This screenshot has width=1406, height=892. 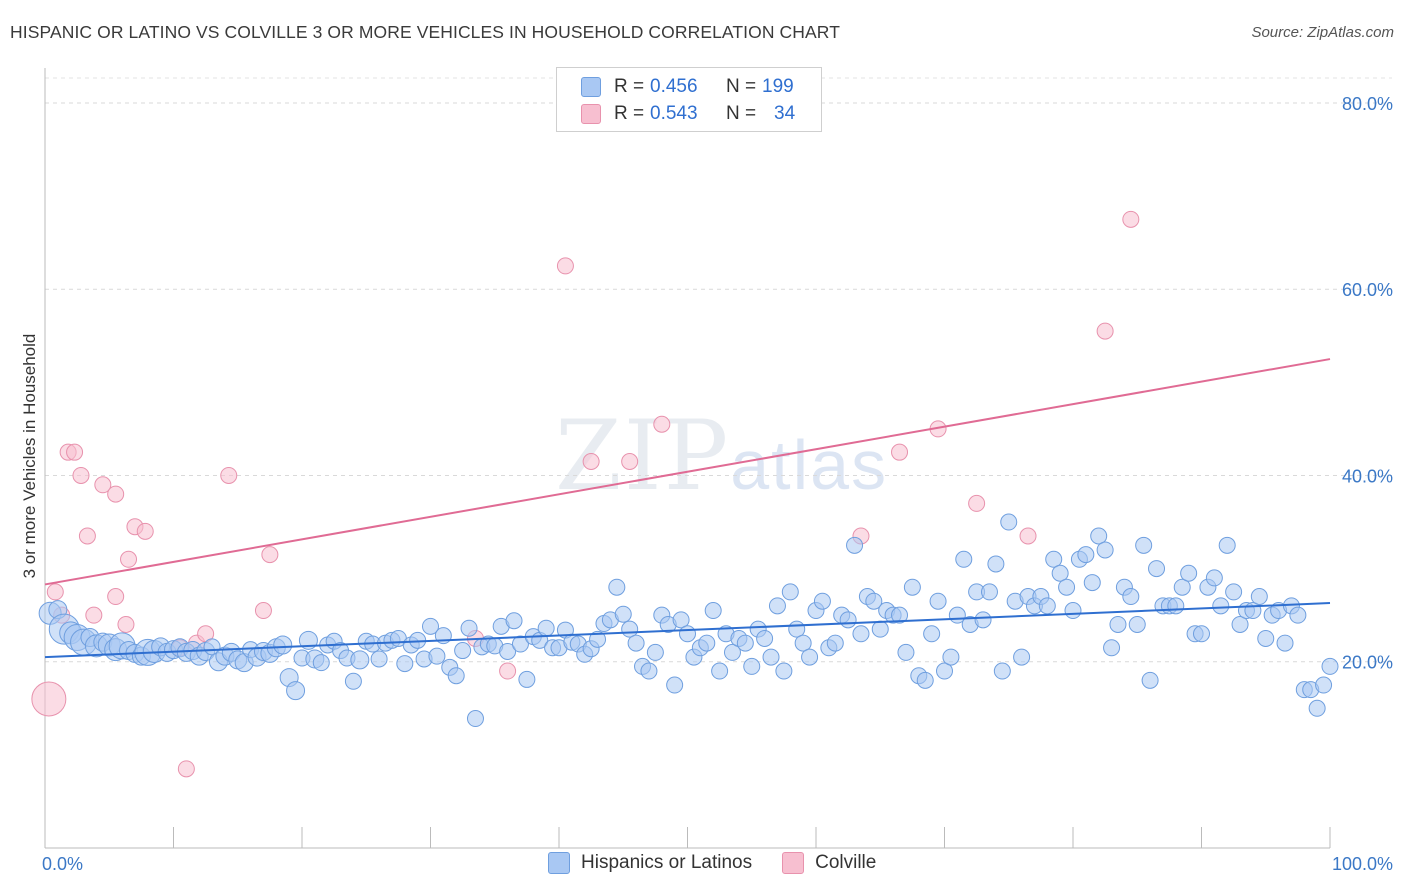 What do you see at coordinates (591, 114) in the screenshot?
I see `legend-swatch-colville` at bounding box center [591, 114].